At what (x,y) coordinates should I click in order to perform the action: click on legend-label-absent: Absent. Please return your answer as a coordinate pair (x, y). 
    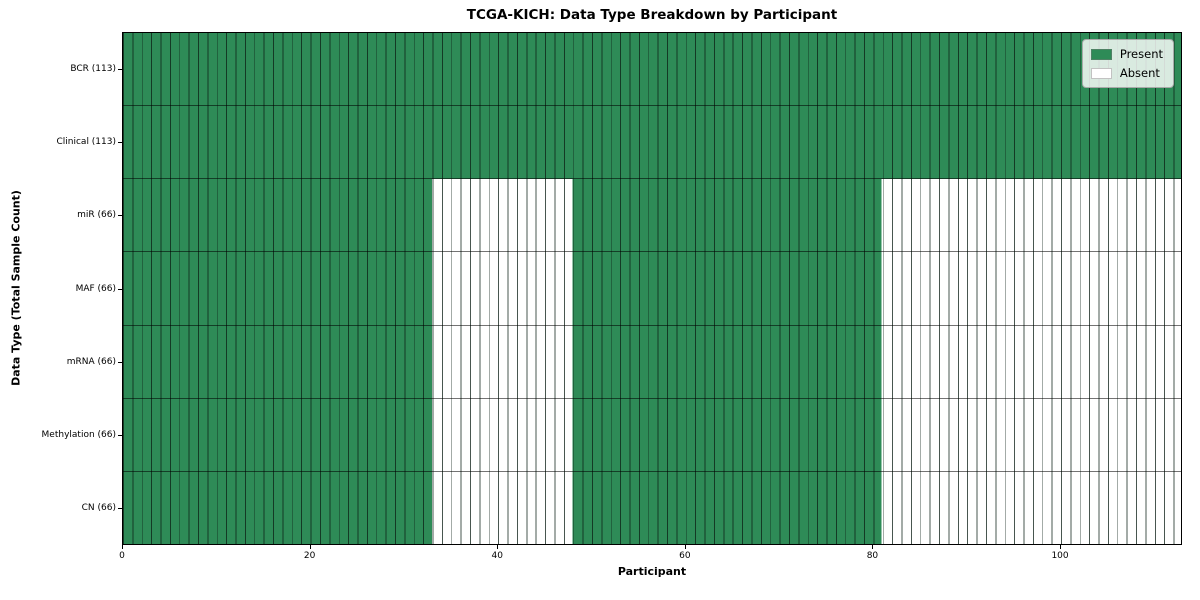
    Looking at the image, I should click on (1139, 73).